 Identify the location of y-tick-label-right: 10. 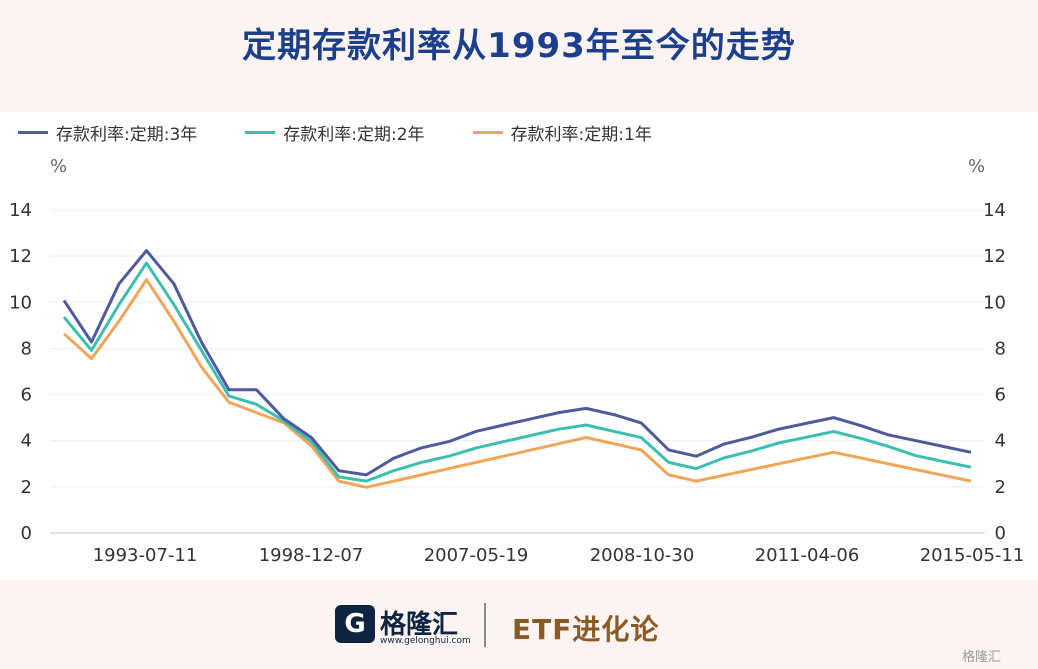
(994, 302).